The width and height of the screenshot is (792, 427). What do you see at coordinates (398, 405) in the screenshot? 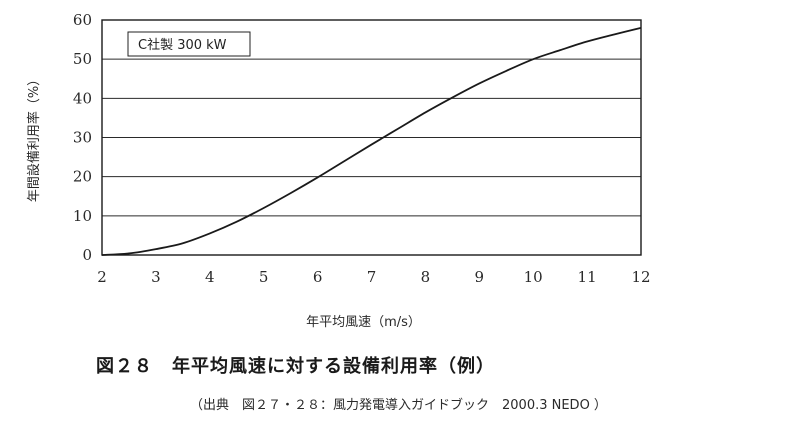
I see `figure-source: （出典 図２７・２８：風力発電導入ガイドブック 2000.3 NEDO ）` at bounding box center [398, 405].